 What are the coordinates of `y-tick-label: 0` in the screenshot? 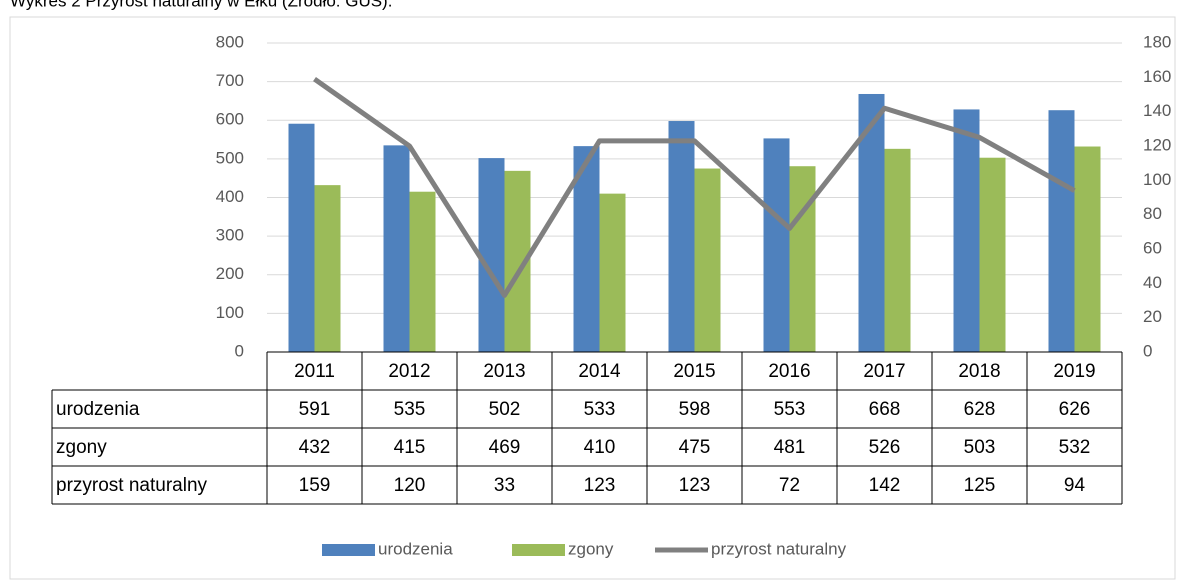 It's located at (239, 350).